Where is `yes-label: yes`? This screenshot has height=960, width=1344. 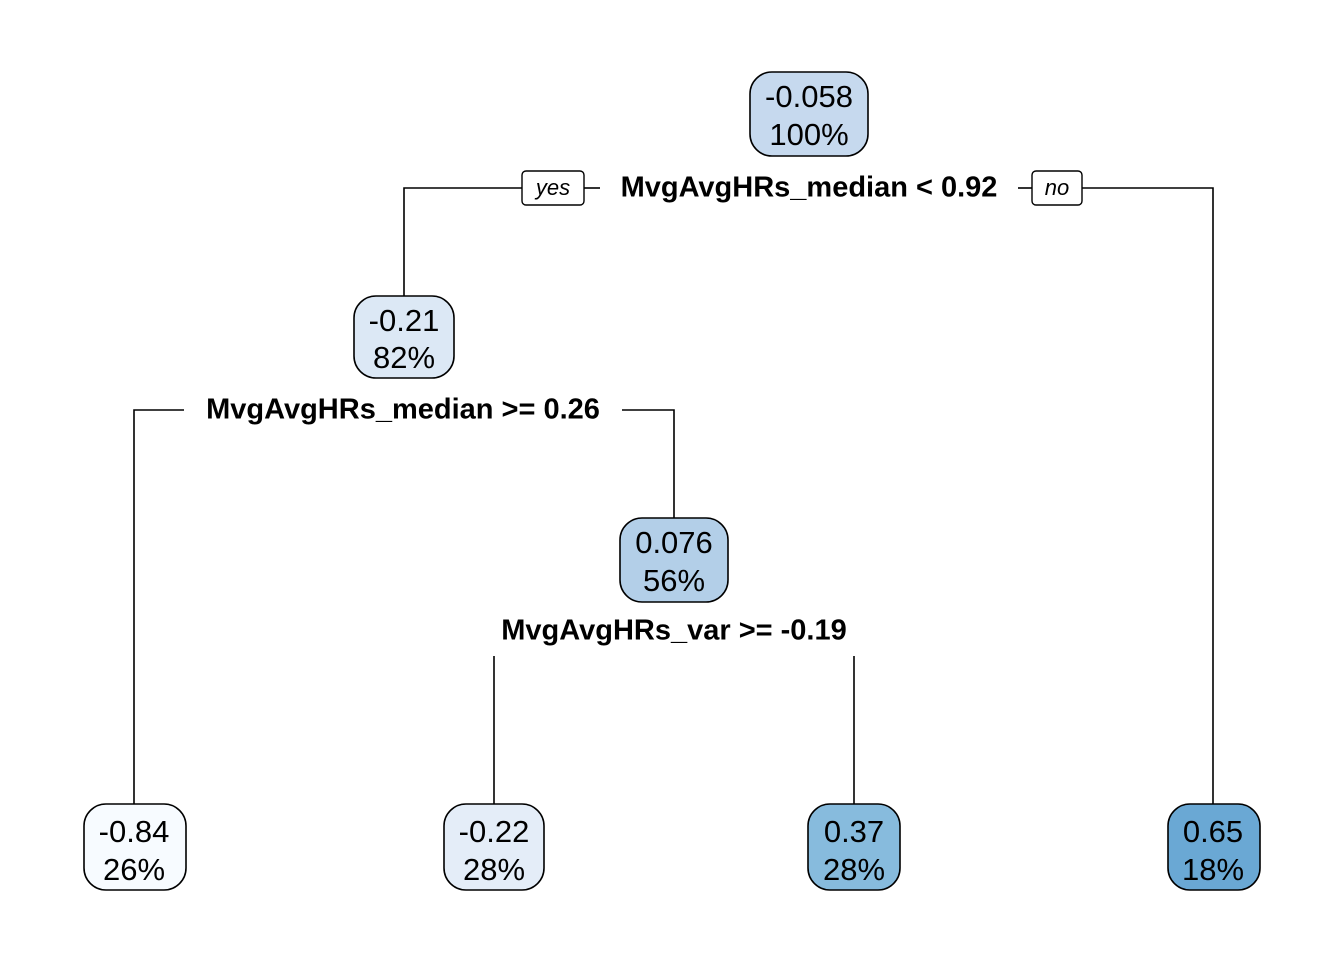
yes-label: yes is located at coordinates (553, 188).